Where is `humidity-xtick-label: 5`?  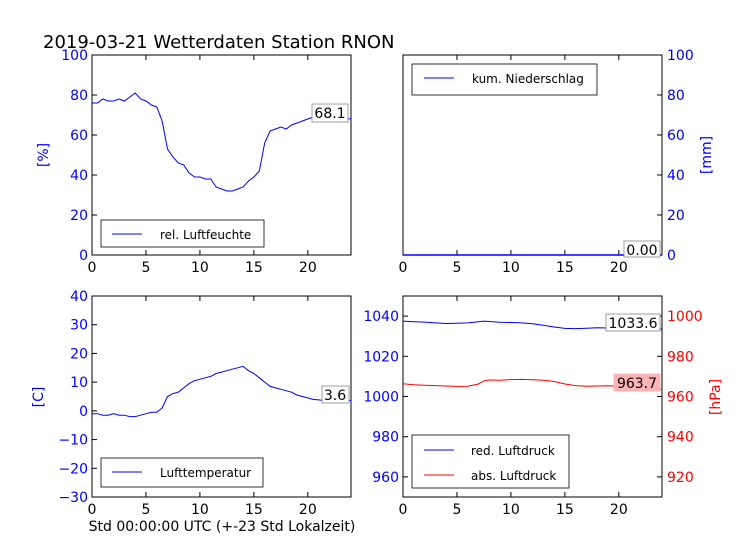
humidity-xtick-label: 5 is located at coordinates (145, 268).